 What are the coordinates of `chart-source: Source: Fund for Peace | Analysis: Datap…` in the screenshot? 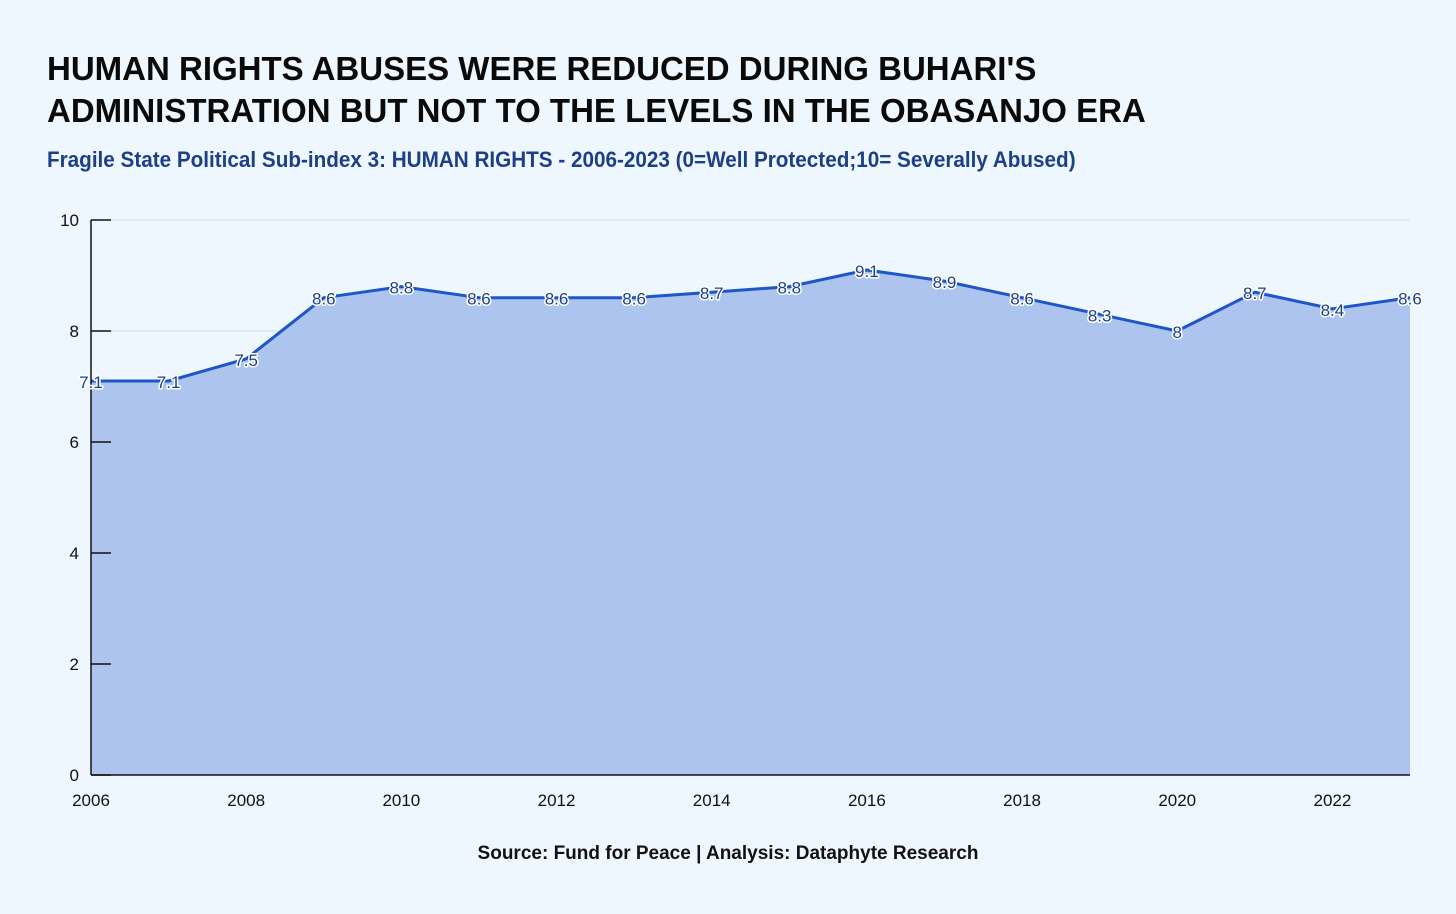 It's located at (728, 853).